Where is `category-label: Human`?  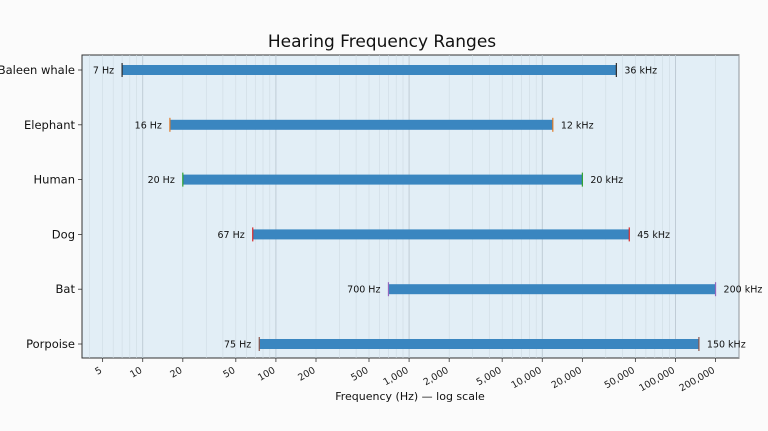
category-label: Human is located at coordinates (54, 180).